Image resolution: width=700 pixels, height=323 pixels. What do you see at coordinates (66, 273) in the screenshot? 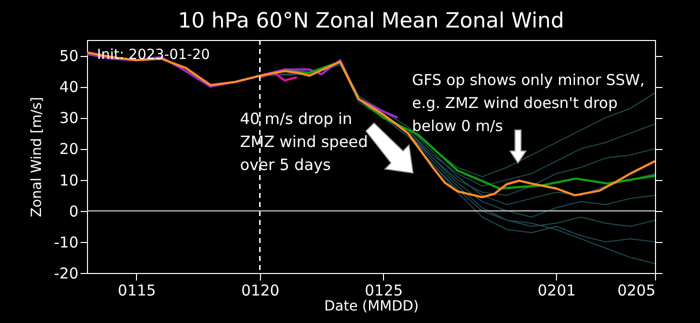
I see `y-tick-label: -20` at bounding box center [66, 273].